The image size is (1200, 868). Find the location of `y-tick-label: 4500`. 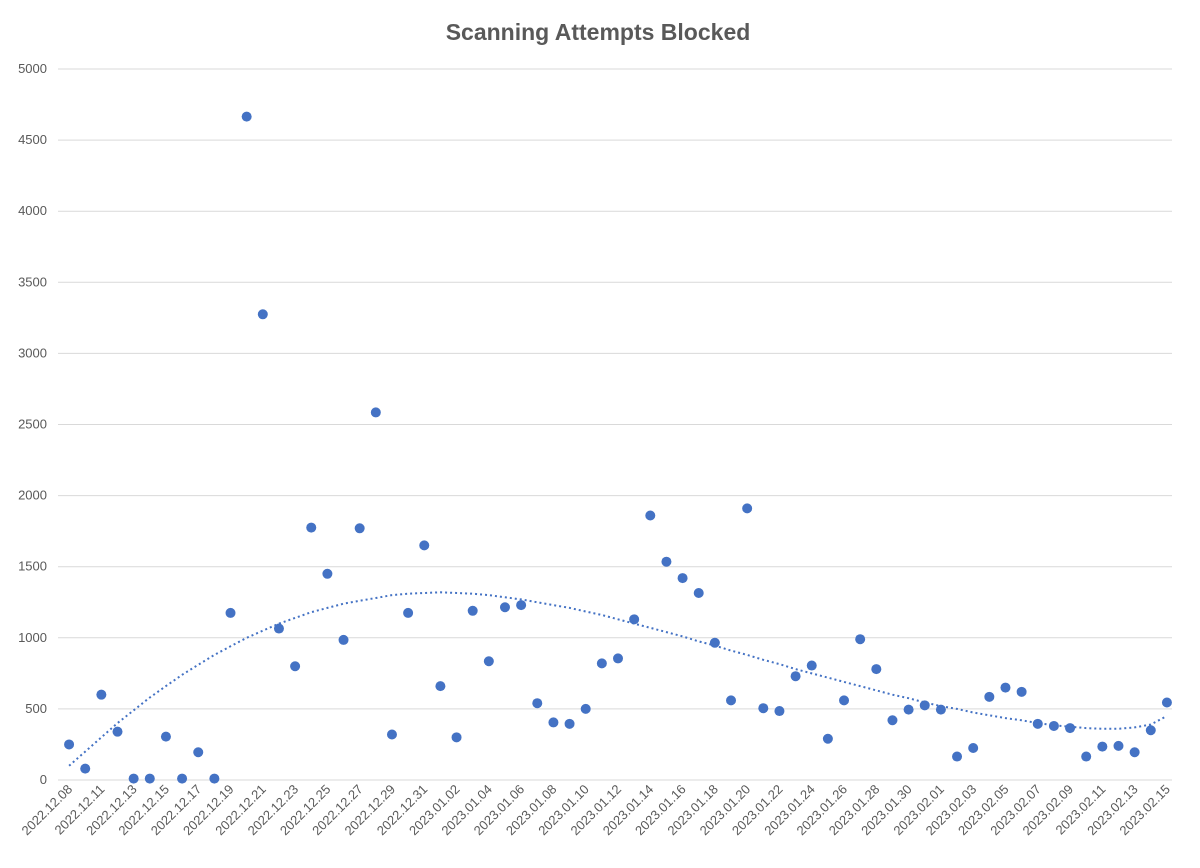

y-tick-label: 4500 is located at coordinates (32, 139).